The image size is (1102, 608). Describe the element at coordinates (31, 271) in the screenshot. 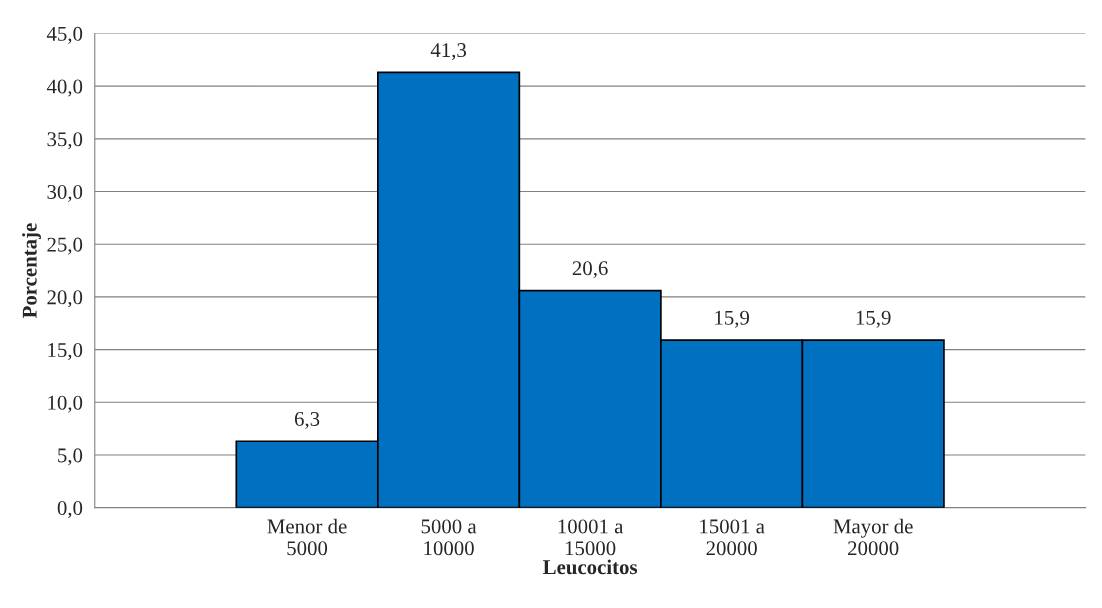

I see `y-axis-title: Porcentaje` at that location.